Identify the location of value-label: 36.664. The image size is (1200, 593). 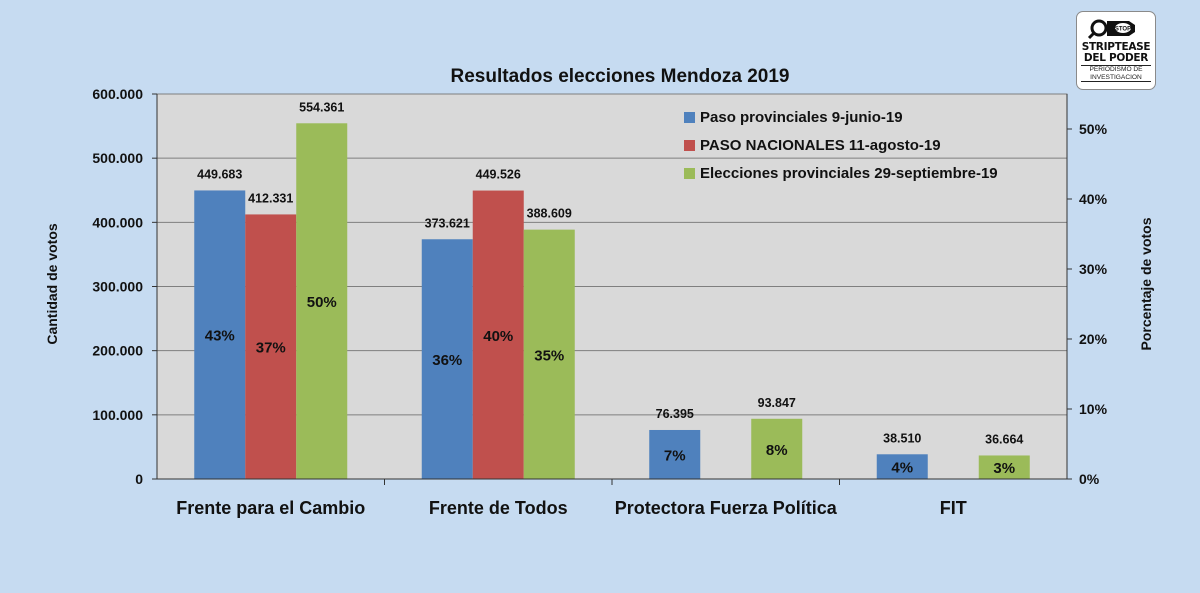
(1004, 439).